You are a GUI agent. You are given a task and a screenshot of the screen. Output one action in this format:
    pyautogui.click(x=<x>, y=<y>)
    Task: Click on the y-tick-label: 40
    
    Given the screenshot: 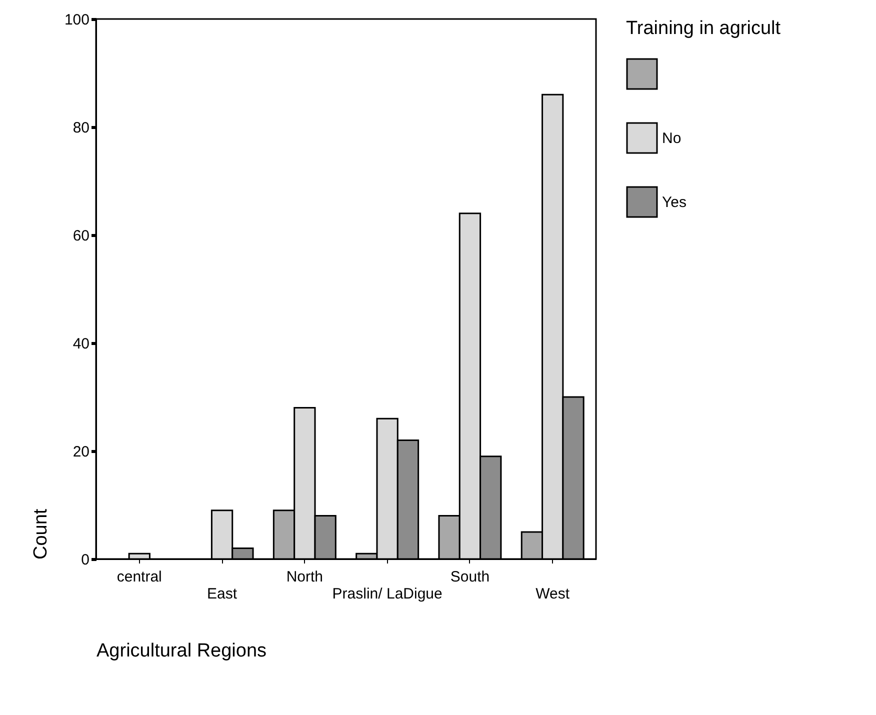 What is the action you would take?
    pyautogui.click(x=81, y=344)
    